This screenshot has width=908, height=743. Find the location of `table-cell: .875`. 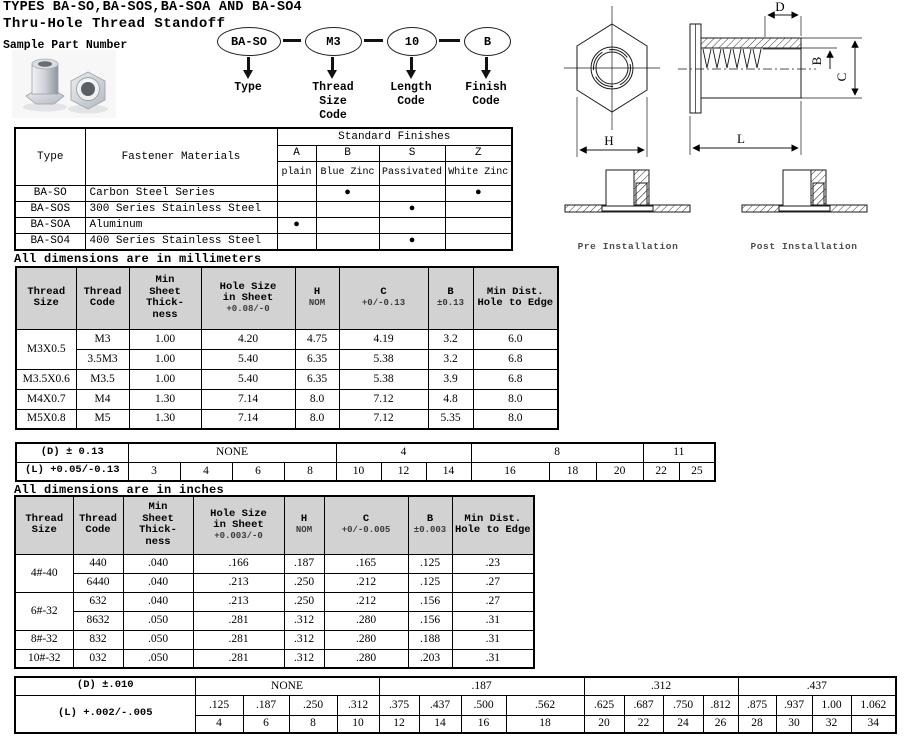

table-cell: .875 is located at coordinates (757, 705).